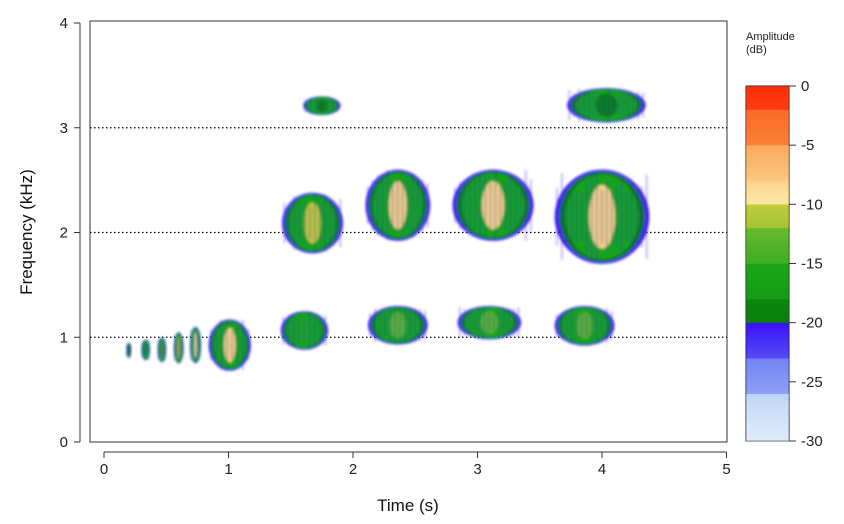 Image resolution: width=844 pixels, height=524 pixels. I want to click on colorbar-tick-label: -25, so click(812, 382).